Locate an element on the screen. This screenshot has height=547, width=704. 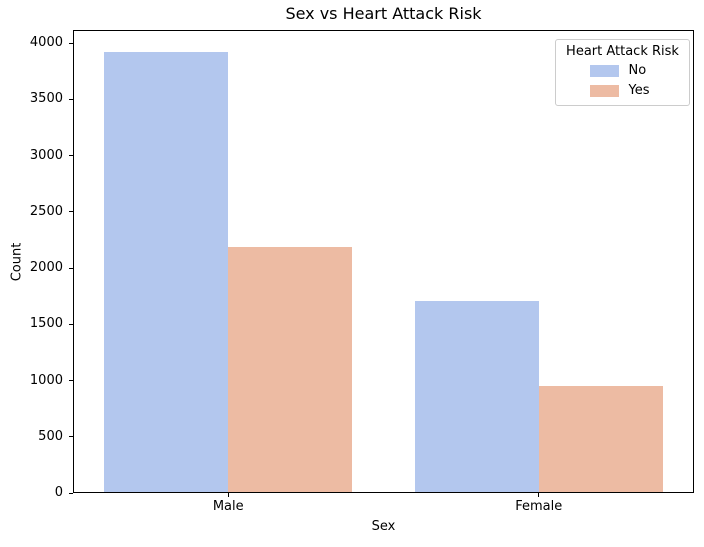
legend-swatch-no-icon is located at coordinates (604, 71).